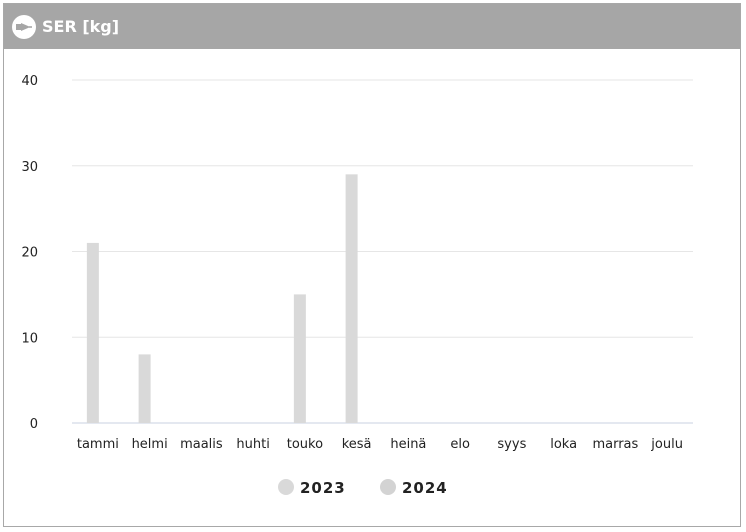 The width and height of the screenshot is (746, 532). Describe the element at coordinates (252, 444) in the screenshot. I see `x-tick-label: huhti` at that location.